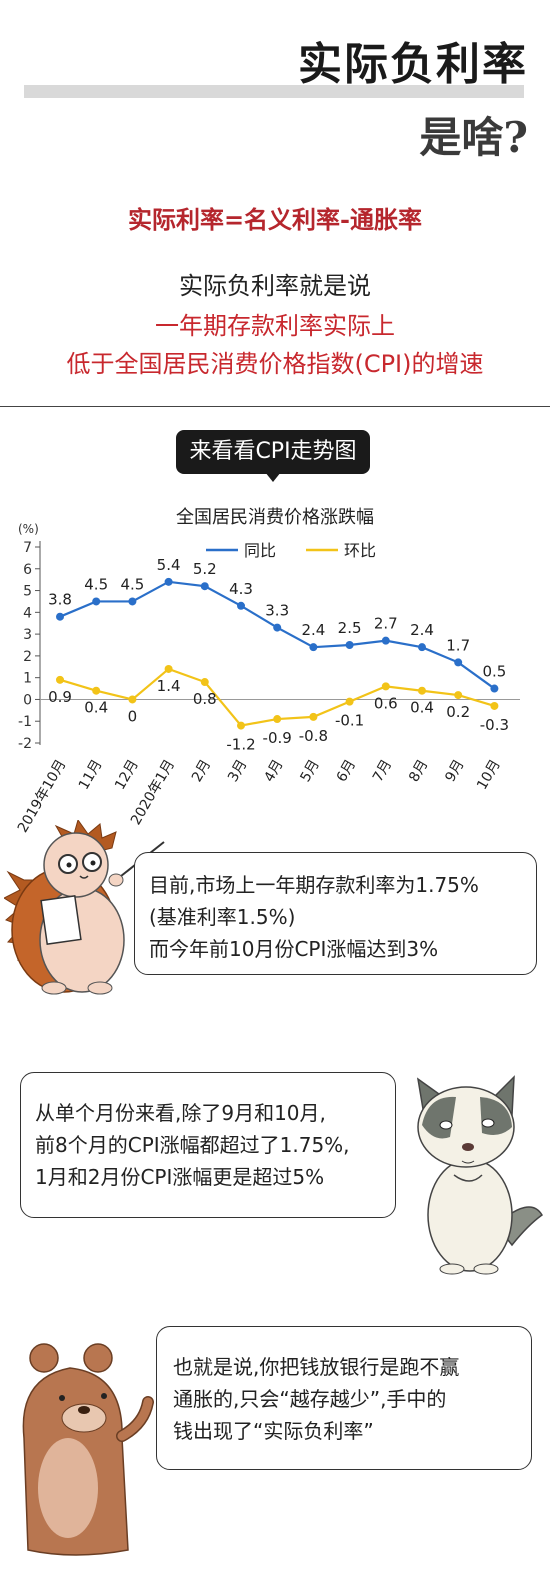 This screenshot has height=1595, width=550. Describe the element at coordinates (275, 219) in the screenshot. I see `formula-text: 实际利率=名义利率-通胀率` at that location.